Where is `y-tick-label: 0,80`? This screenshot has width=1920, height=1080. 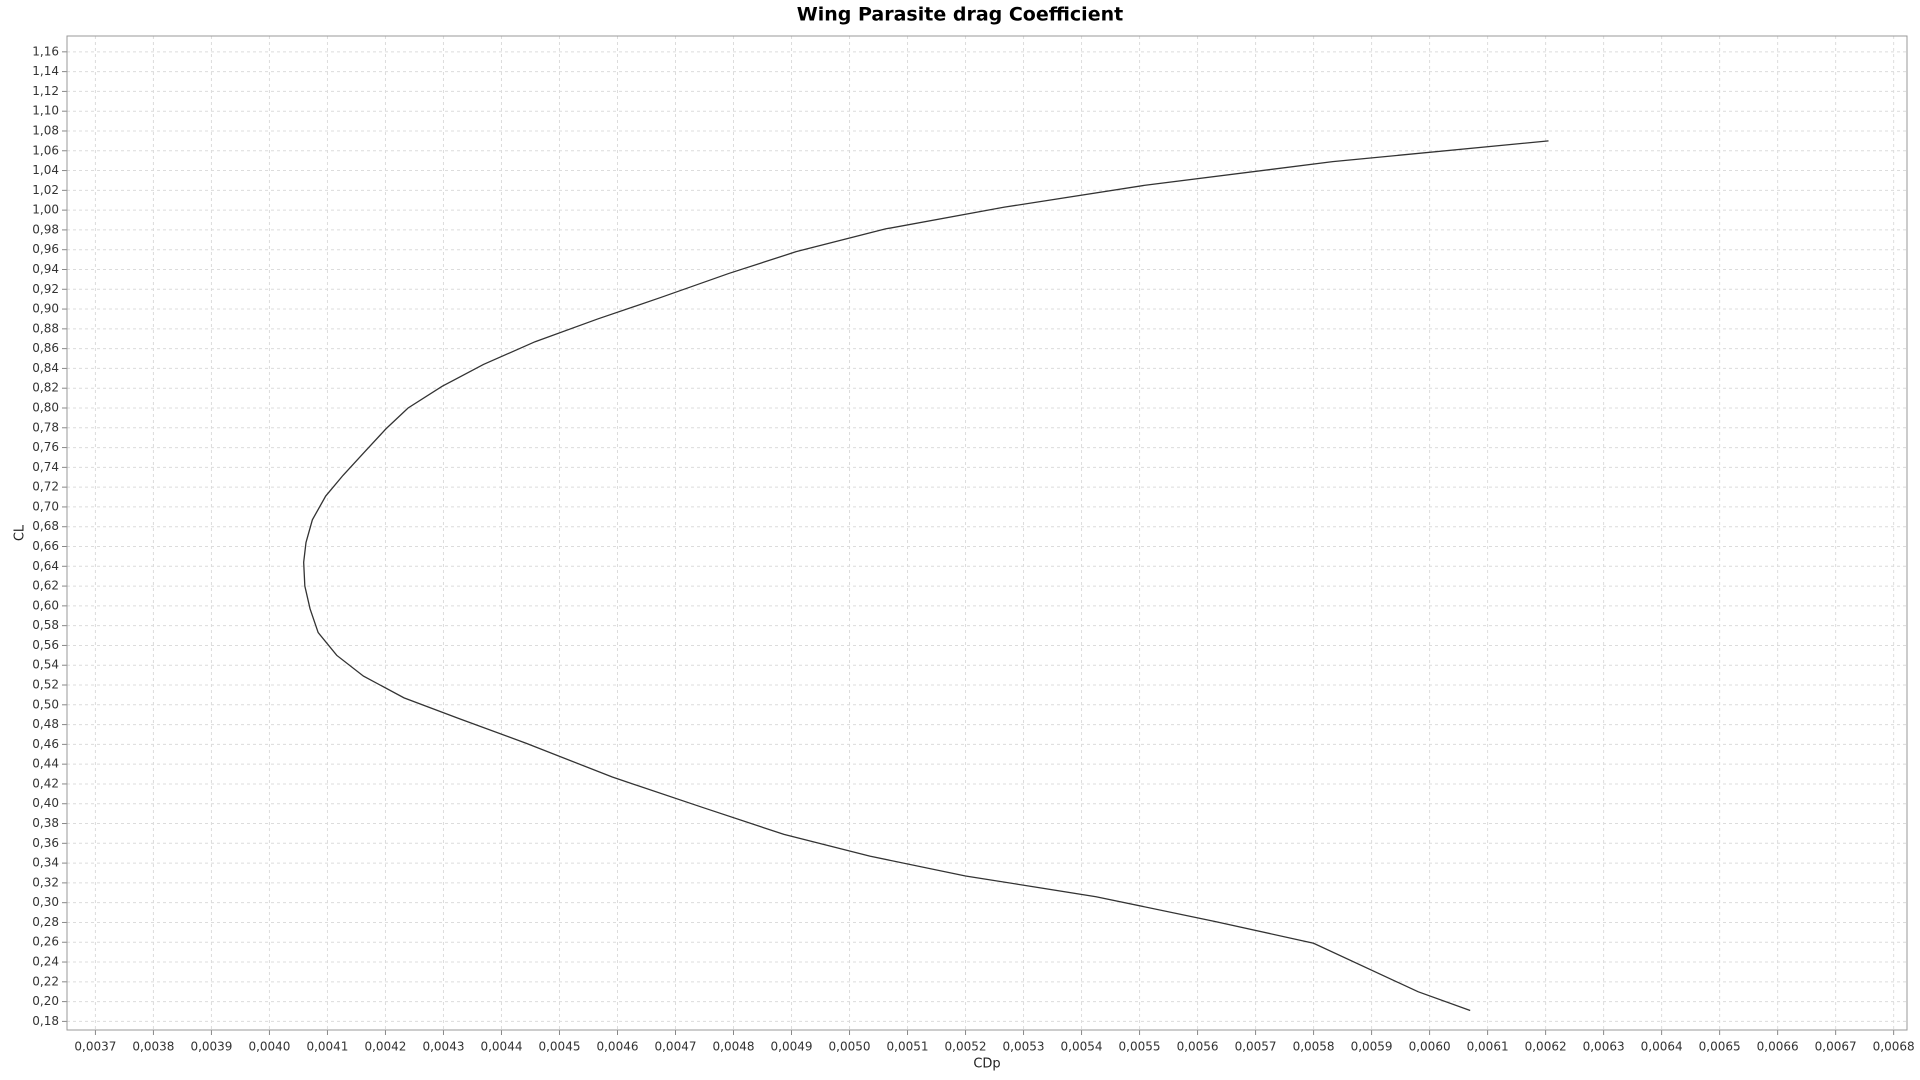
y-tick-label: 0,80 is located at coordinates (45, 407).